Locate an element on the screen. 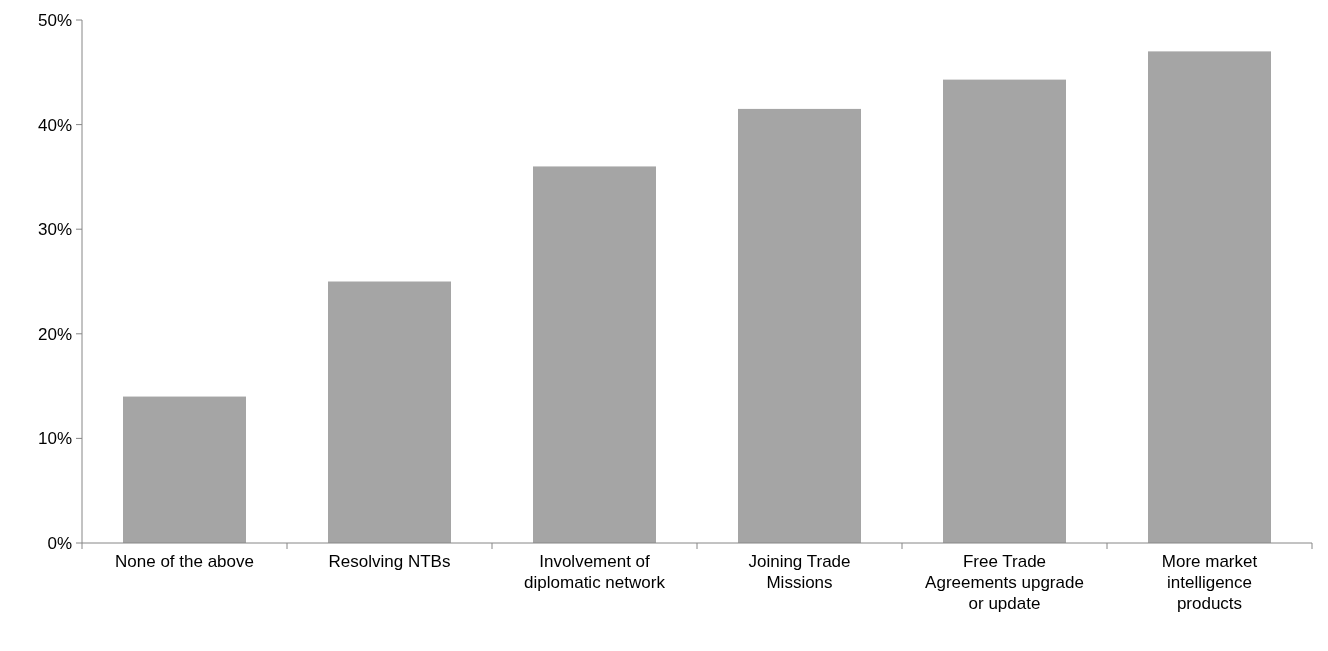  y-tick-label: 10% is located at coordinates (54, 439).